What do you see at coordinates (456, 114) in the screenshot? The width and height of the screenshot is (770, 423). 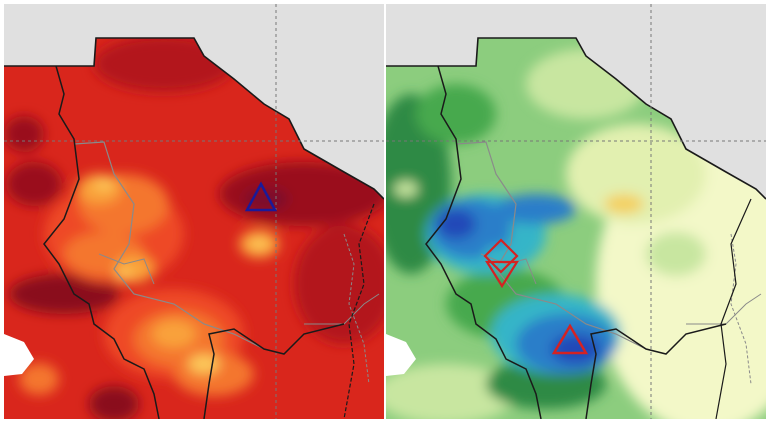 I see `field-green-nw` at bounding box center [456, 114].